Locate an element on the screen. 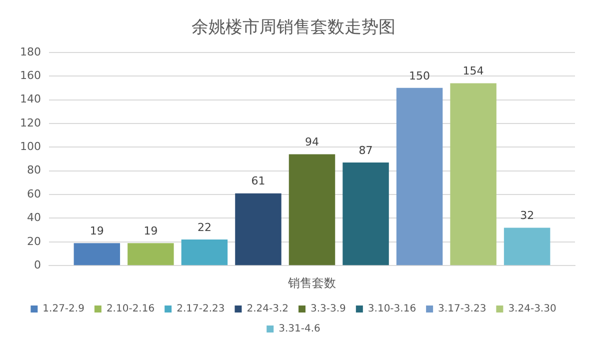 The height and width of the screenshot is (352, 599). y-tick-label: 60 is located at coordinates (33, 193).